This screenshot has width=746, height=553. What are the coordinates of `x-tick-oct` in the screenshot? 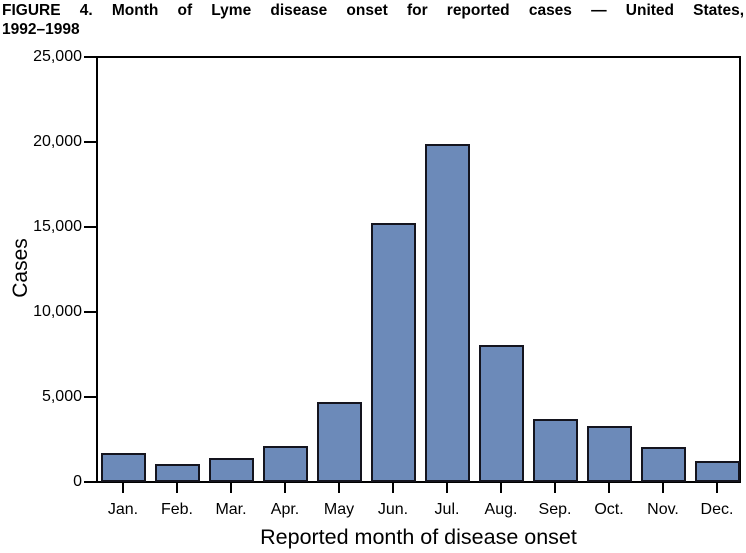 It's located at (609, 488).